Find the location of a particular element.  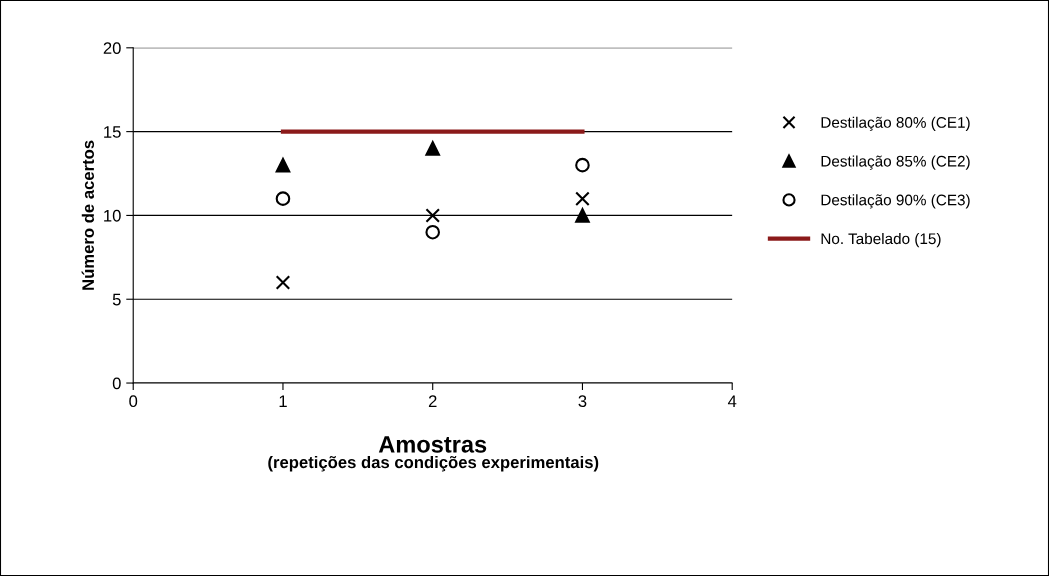

y-tick-label: 20 is located at coordinates (112, 48).